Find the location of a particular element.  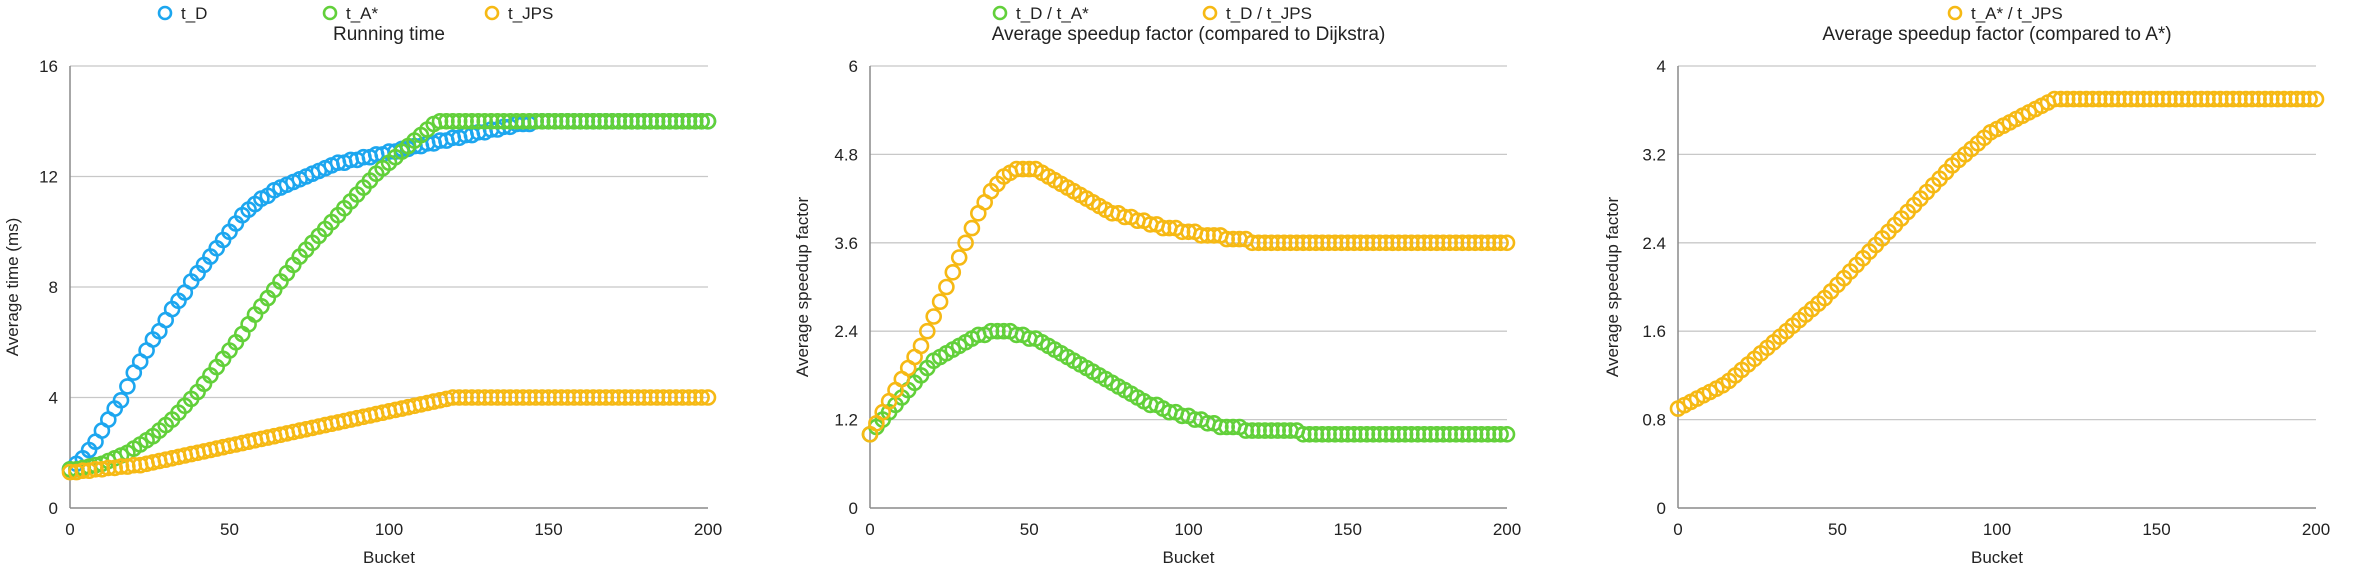

legend-label-t-a: t_A* is located at coordinates (362, 13).